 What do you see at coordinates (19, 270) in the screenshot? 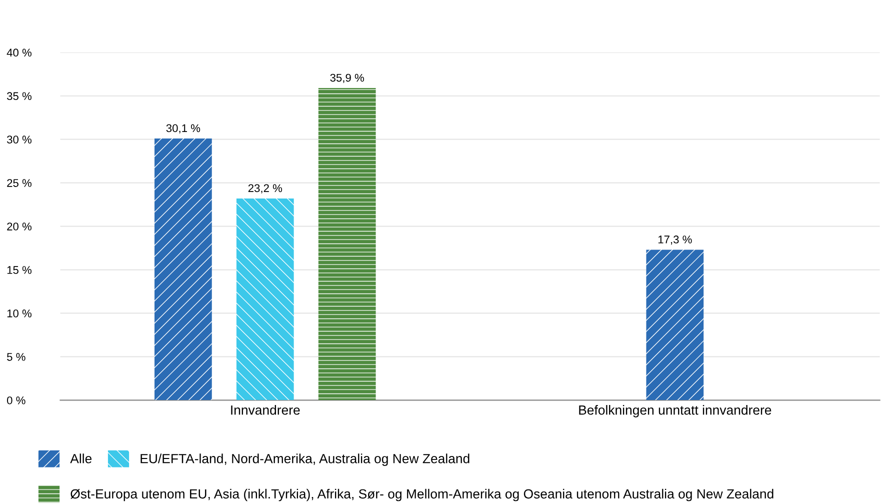
I see `y-tick-label: 15 %` at bounding box center [19, 270].